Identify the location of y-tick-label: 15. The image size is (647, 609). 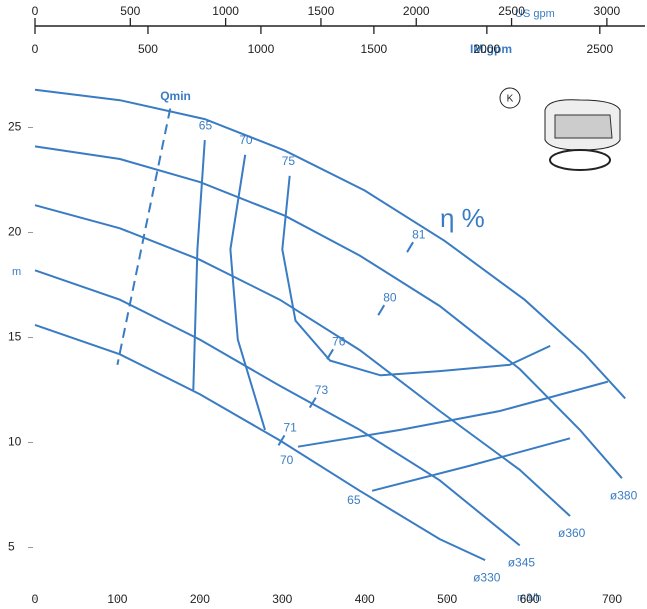
(15, 337).